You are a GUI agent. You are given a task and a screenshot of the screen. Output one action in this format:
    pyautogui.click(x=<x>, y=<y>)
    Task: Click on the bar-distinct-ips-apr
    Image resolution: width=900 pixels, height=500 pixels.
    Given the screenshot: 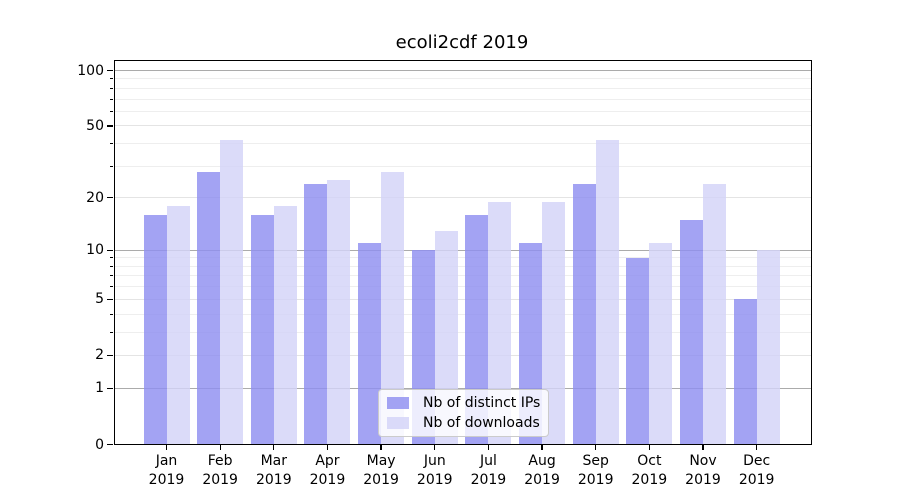 What is the action you would take?
    pyautogui.click(x=316, y=314)
    